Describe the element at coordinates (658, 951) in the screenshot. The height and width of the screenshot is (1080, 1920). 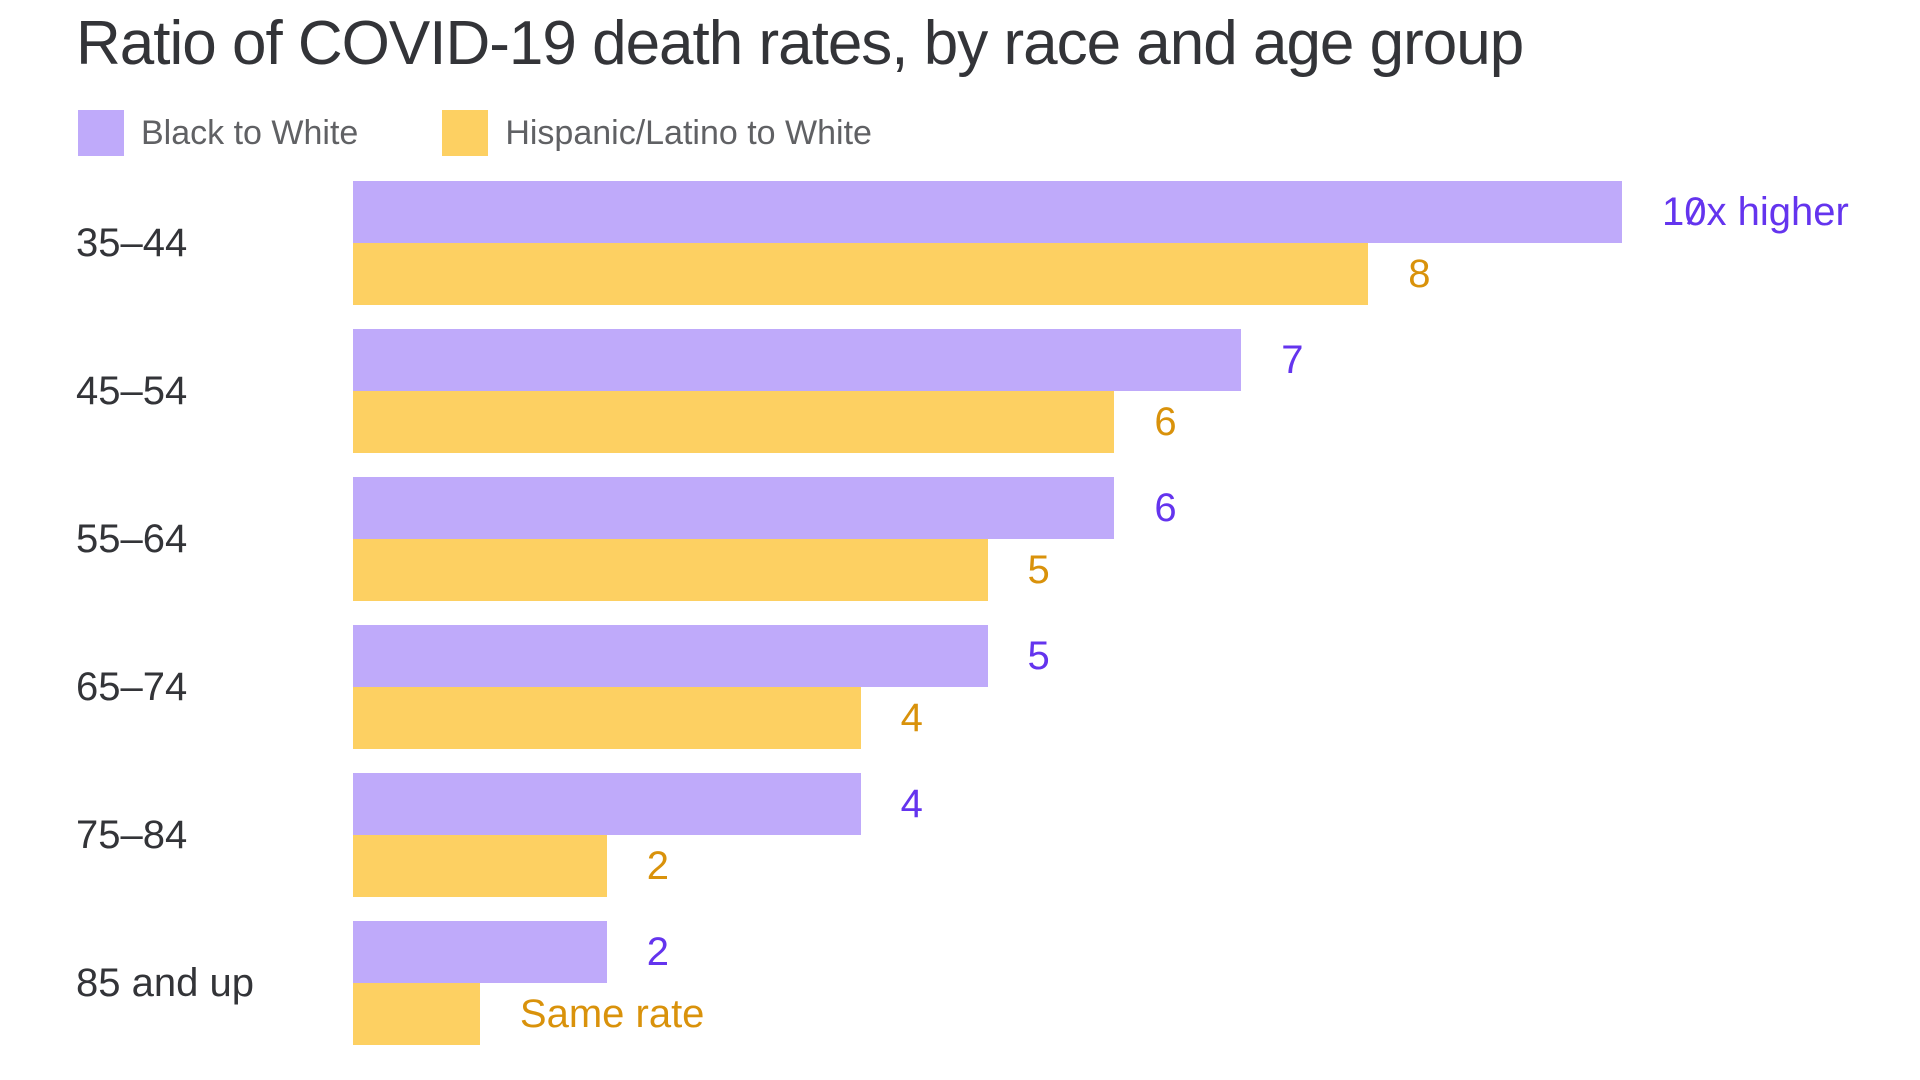
I see `value-label-black-to-white: 2` at that location.